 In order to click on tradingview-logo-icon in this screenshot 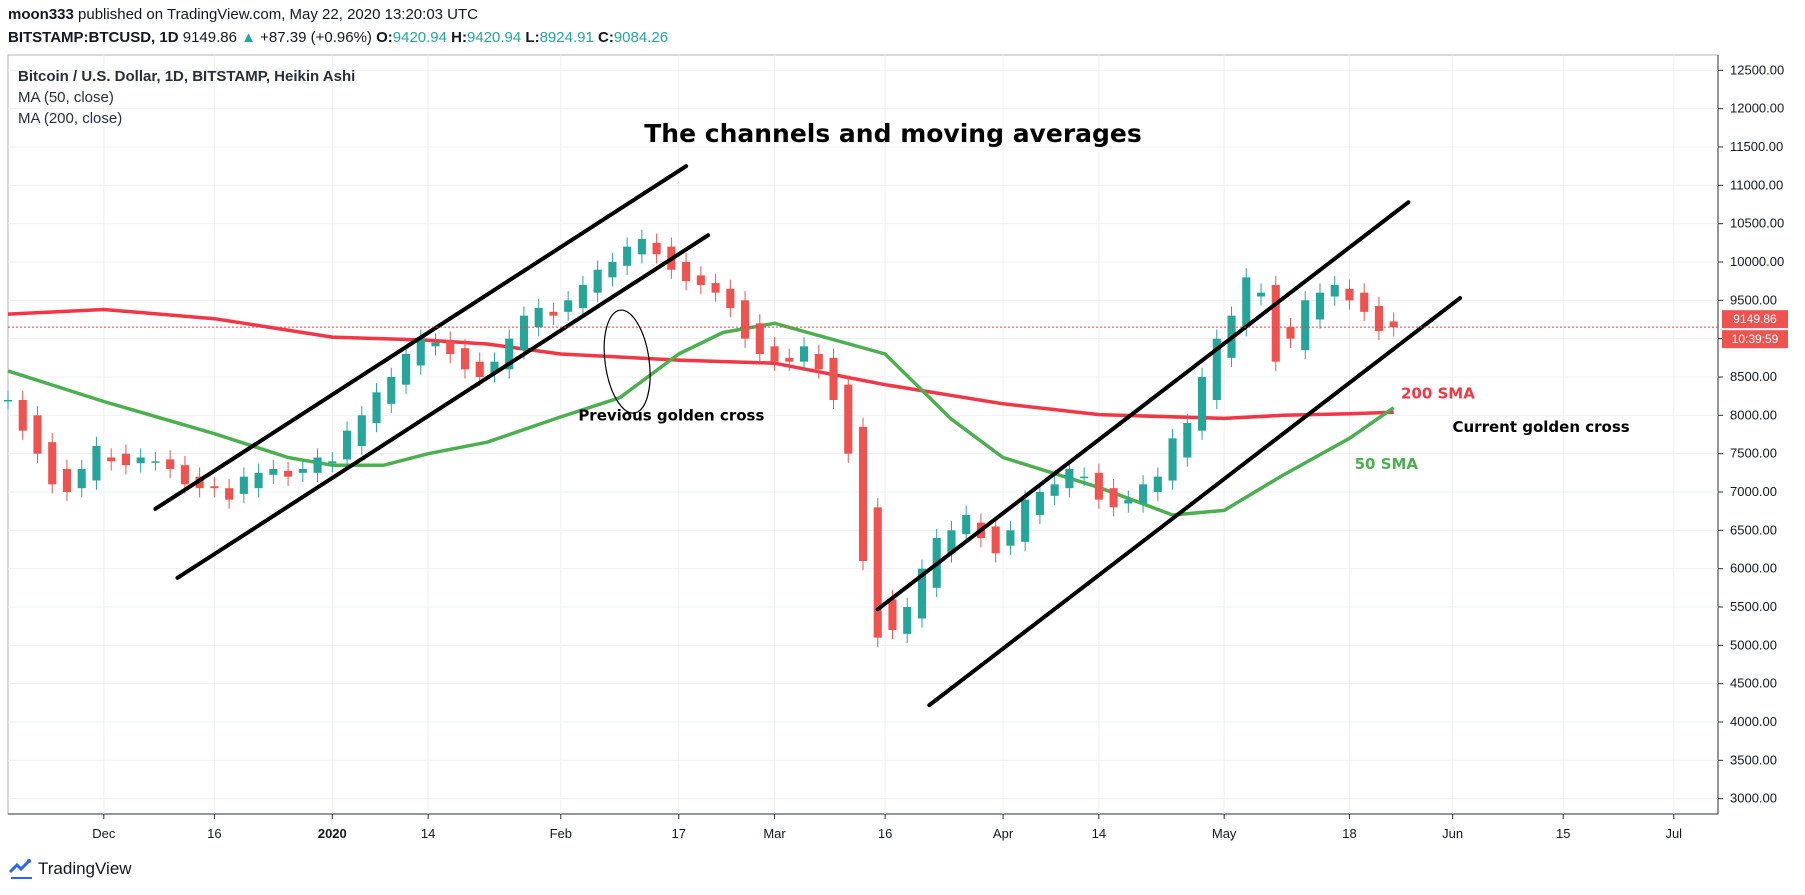, I will do `click(20, 869)`.